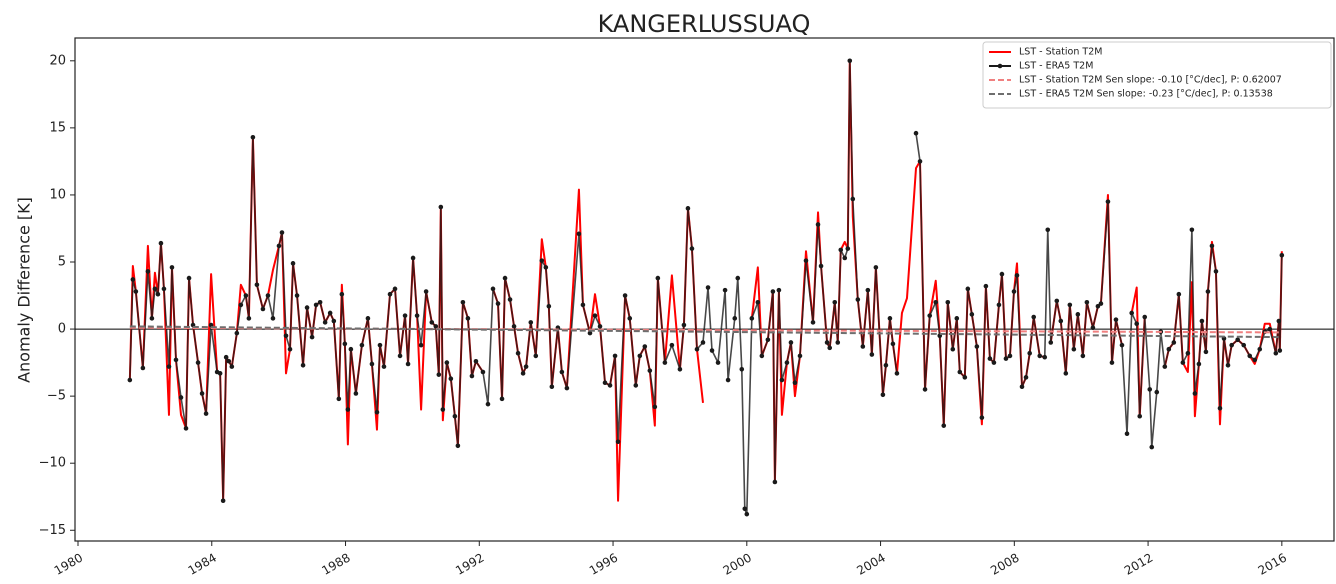 The width and height of the screenshot is (1336, 584). Describe the element at coordinates (1000, 66) in the screenshot. I see `legend-marker` at that location.